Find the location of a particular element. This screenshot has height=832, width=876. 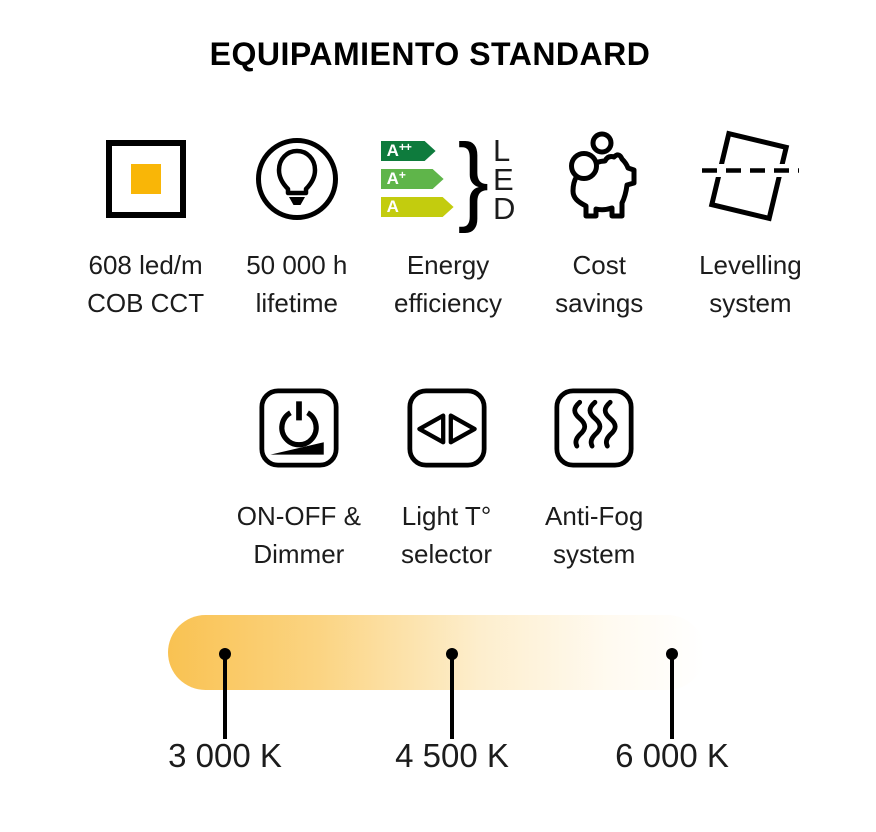

anti-fog-icon is located at coordinates (594, 428).